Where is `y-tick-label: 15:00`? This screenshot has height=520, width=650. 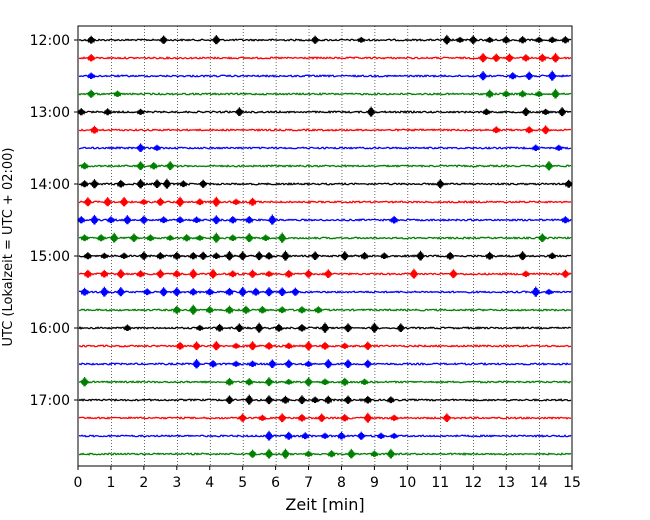 y-tick-label: 15:00 is located at coordinates (50, 257).